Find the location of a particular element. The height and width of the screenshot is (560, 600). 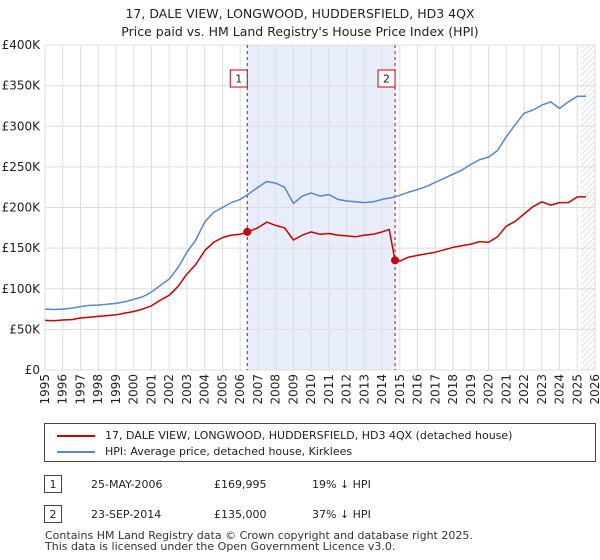

x-tick-label: 2008 is located at coordinates (276, 389).